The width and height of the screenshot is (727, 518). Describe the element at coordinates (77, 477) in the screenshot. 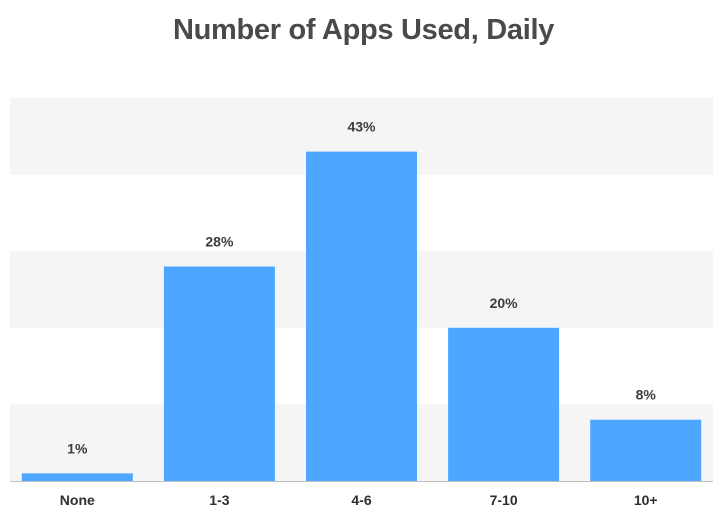

I see `bar-none` at that location.